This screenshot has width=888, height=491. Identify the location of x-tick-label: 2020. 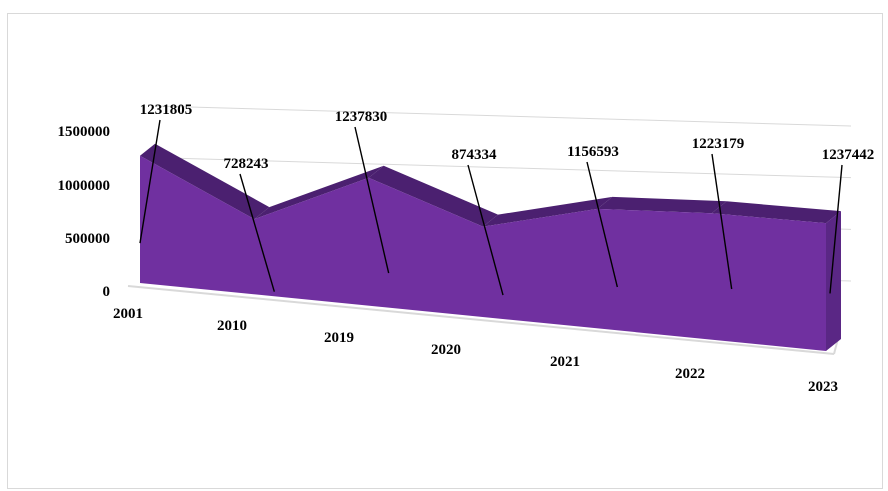
(446, 350).